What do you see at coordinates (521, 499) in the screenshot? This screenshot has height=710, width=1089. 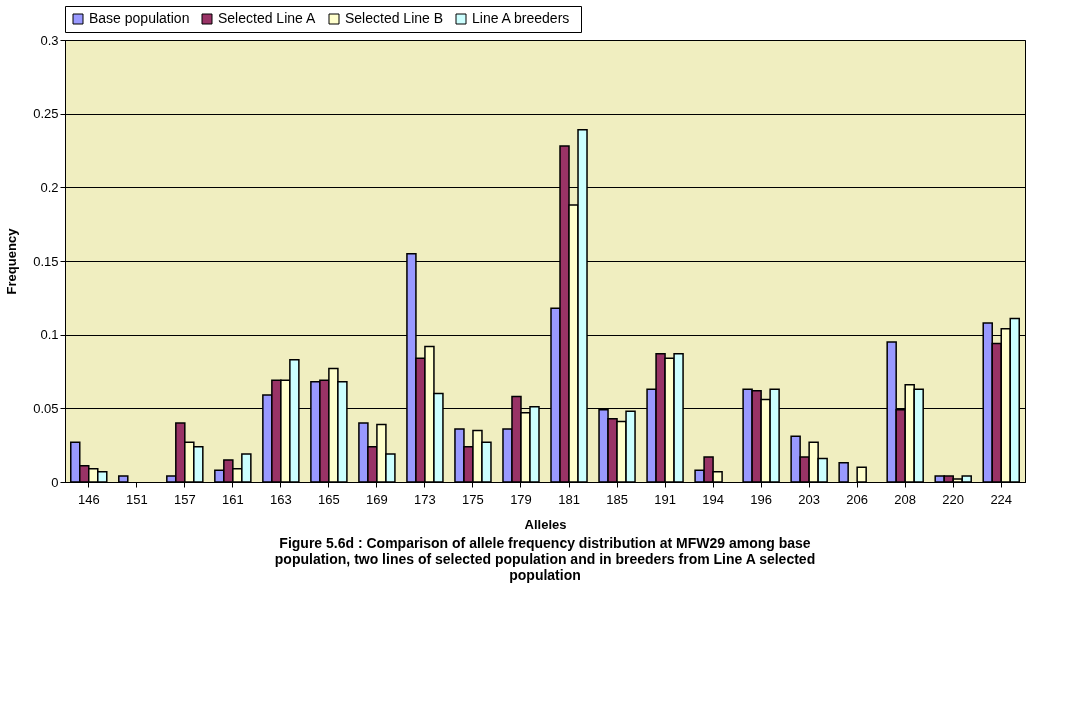 I see `x-tick-label: 179` at bounding box center [521, 499].